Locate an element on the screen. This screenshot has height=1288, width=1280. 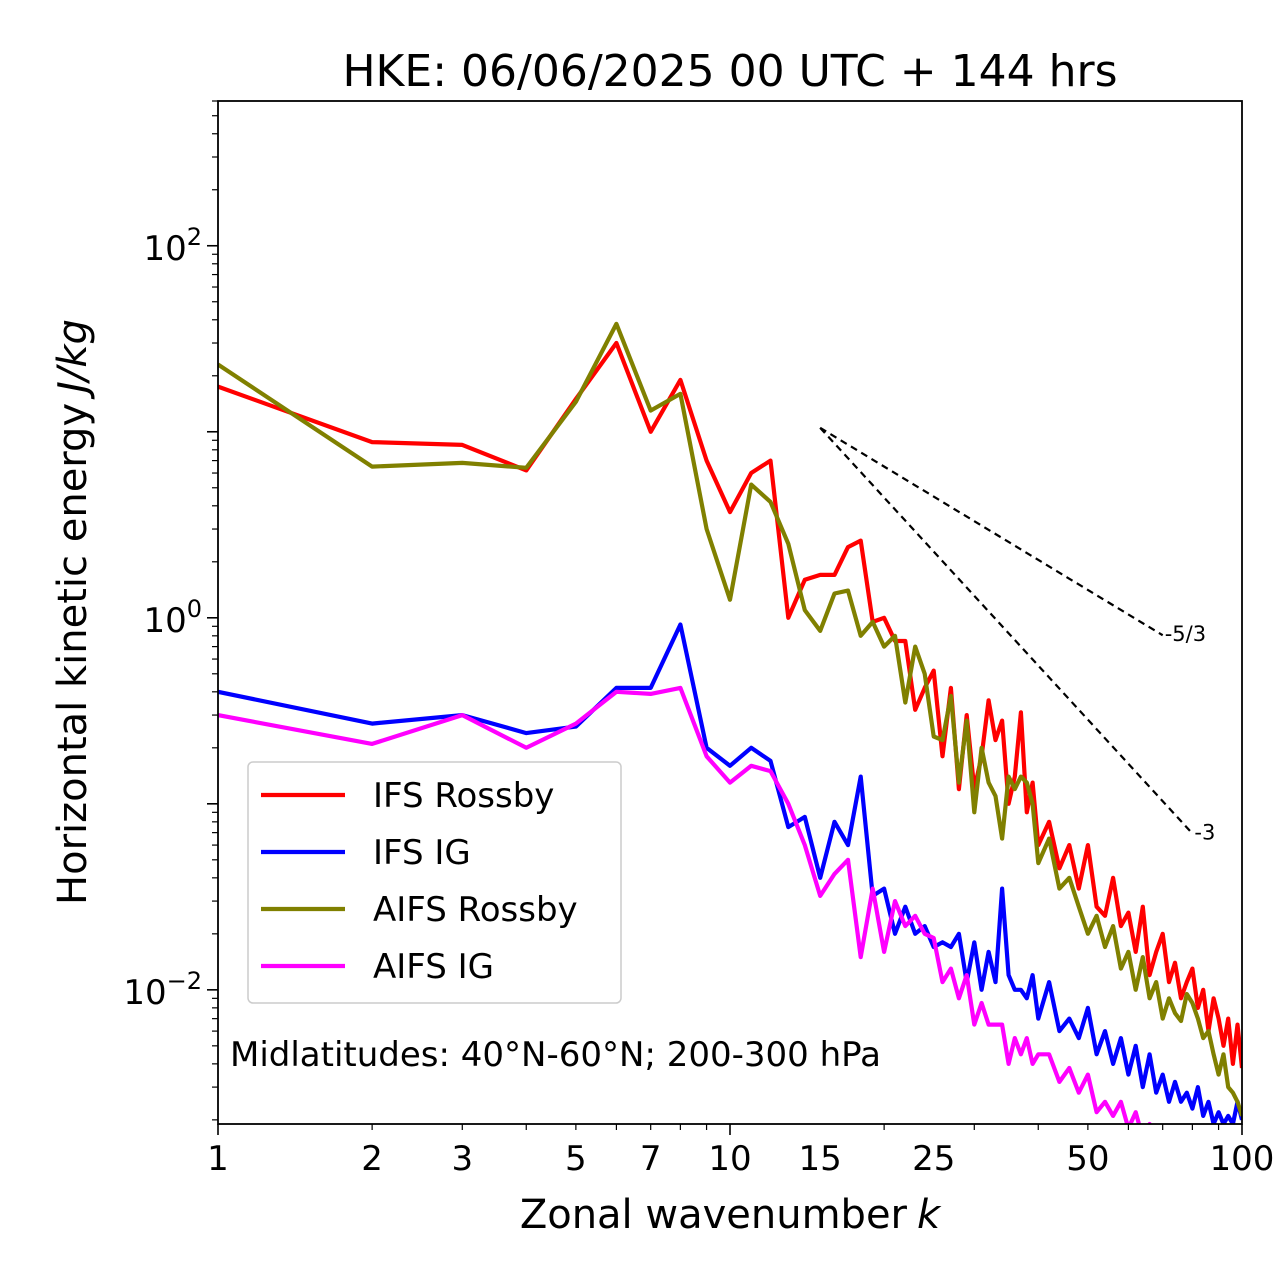
x-axis-label-text: Zonal wavenumber is located at coordinates (714, 1215).